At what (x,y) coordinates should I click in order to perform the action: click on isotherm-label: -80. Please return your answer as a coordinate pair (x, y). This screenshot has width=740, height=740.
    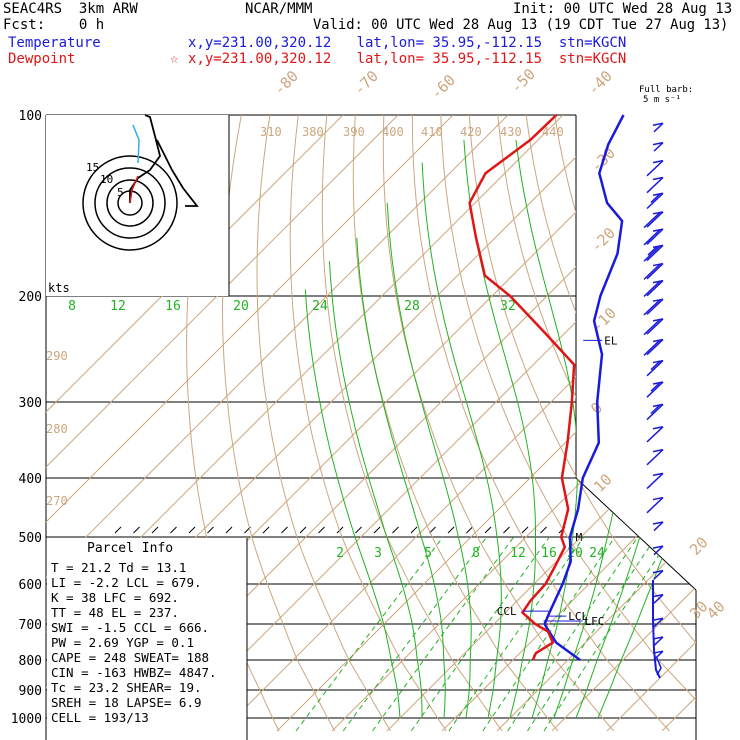
    Looking at the image, I should click on (286, 83).